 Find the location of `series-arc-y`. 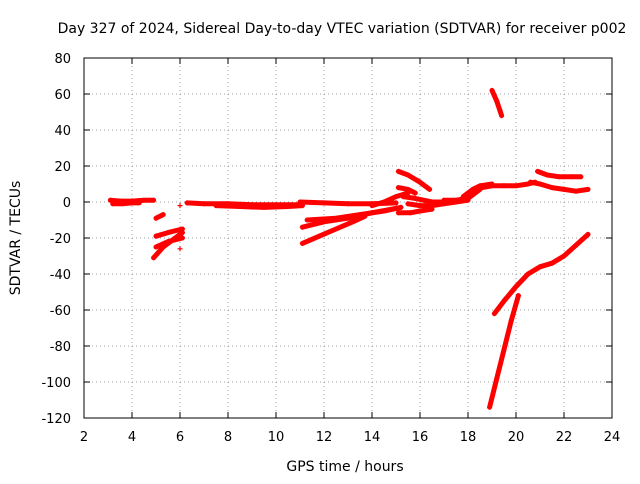

series-arc-y is located at coordinates (559, 174).